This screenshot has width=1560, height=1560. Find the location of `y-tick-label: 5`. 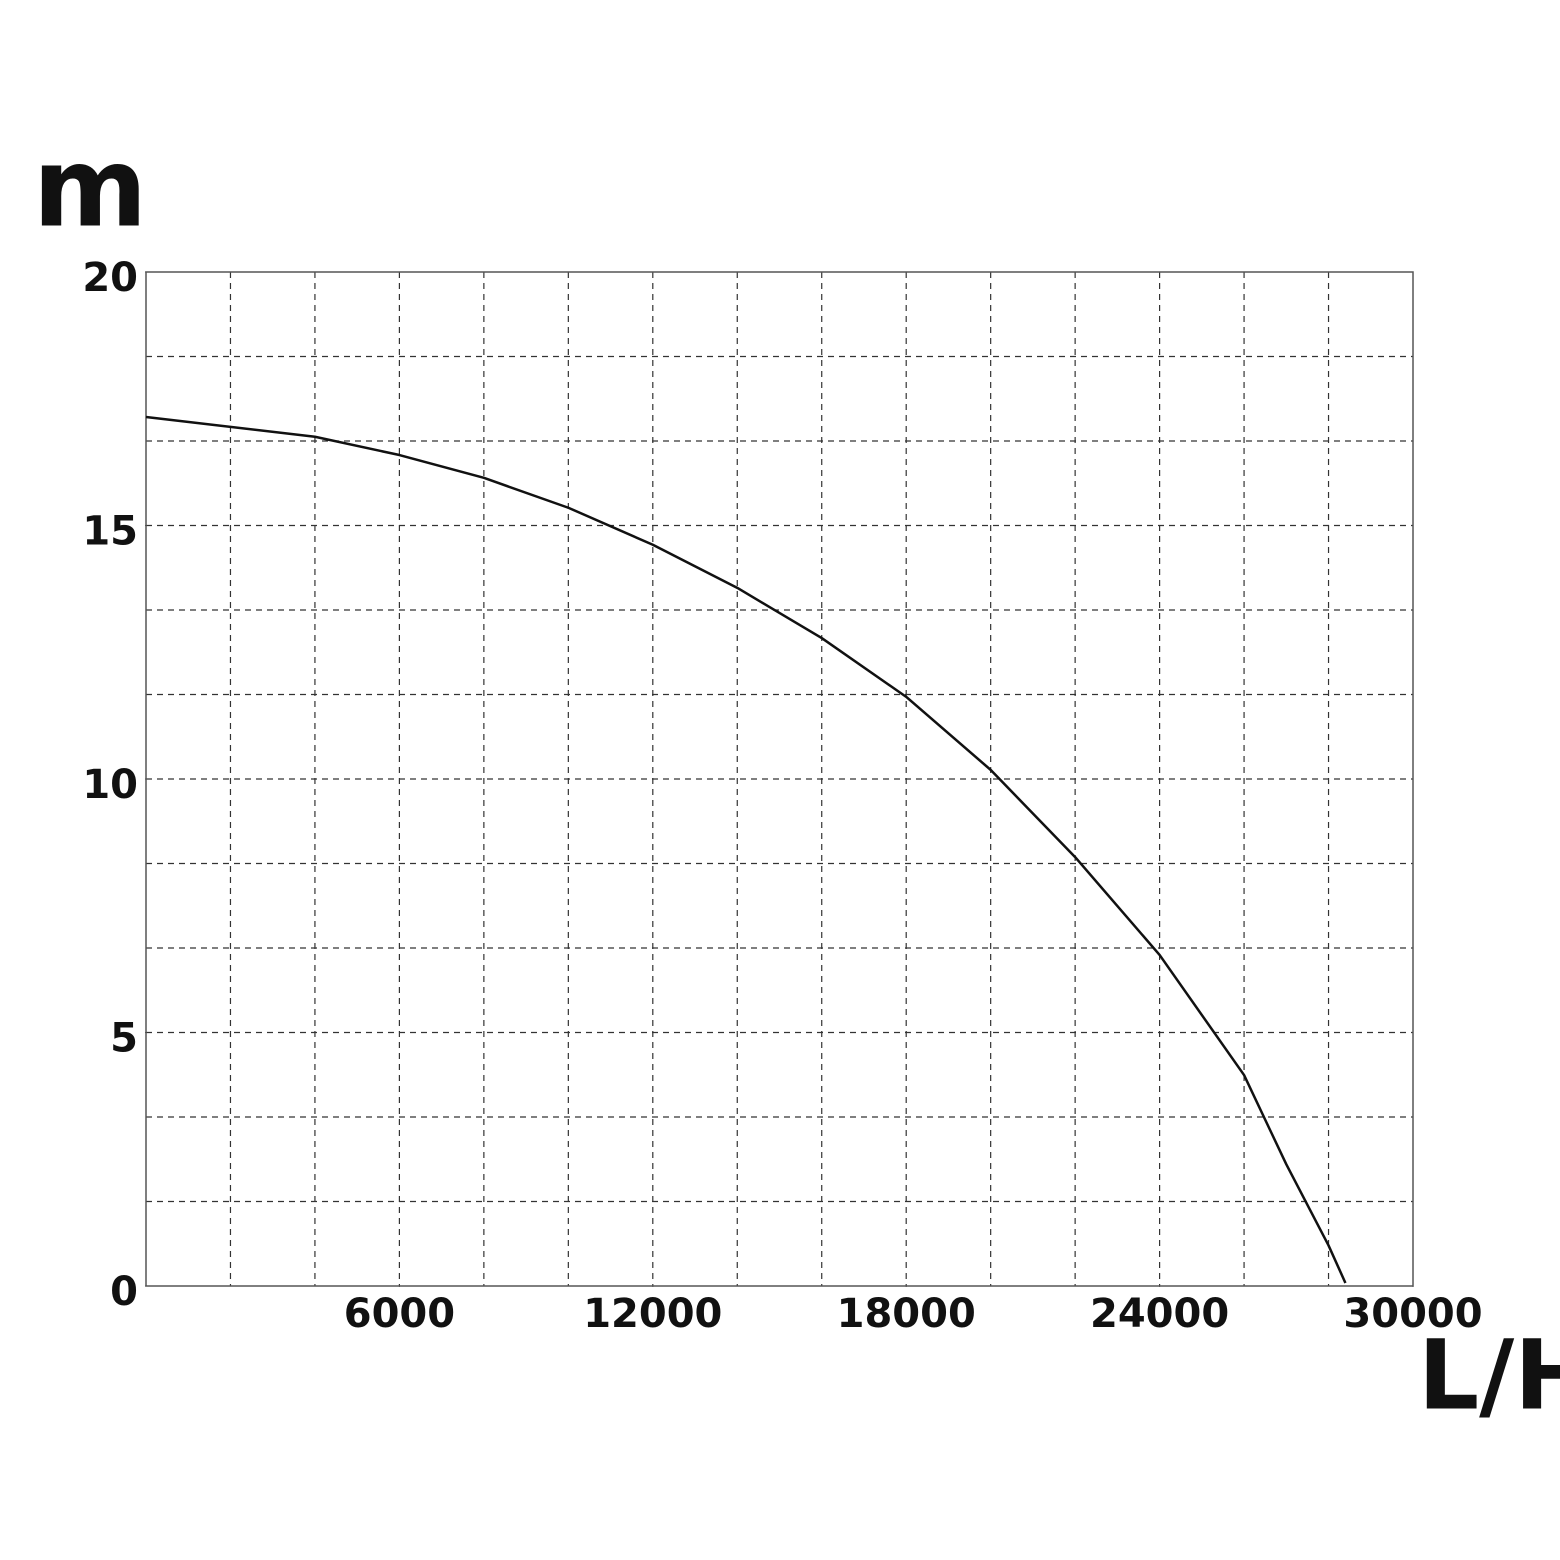

y-tick-label: 5 is located at coordinates (124, 1039).